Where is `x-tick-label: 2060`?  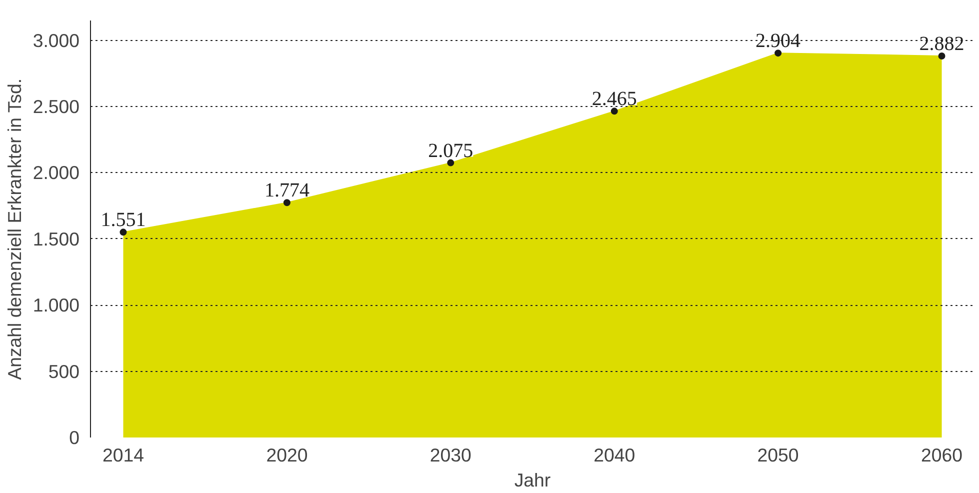
x-tick-label: 2060 is located at coordinates (942, 455).